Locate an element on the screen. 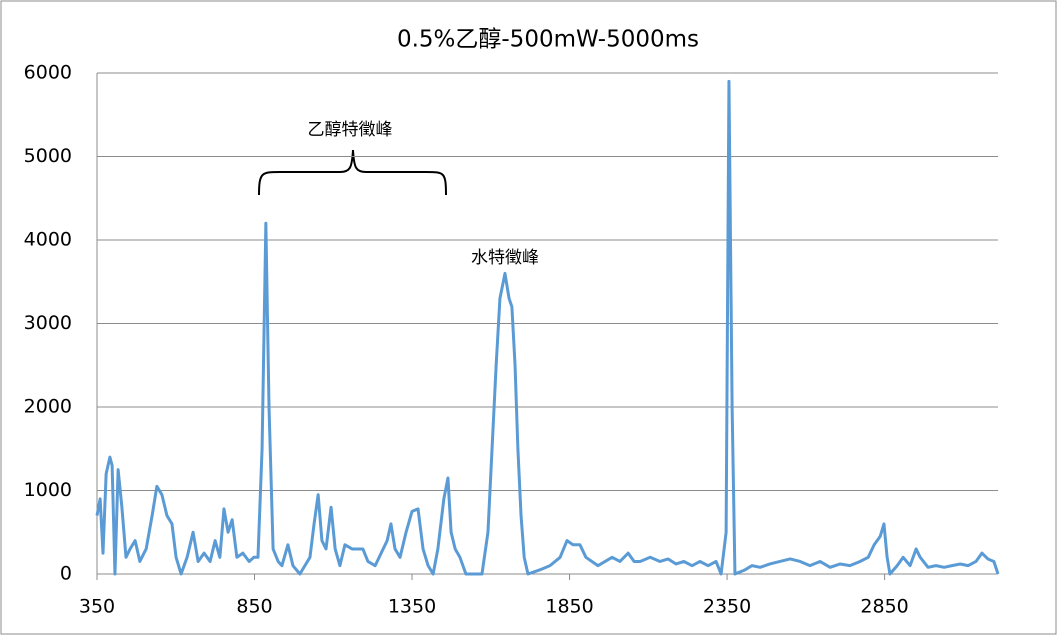  y-tick-label: 0 is located at coordinates (66, 574).